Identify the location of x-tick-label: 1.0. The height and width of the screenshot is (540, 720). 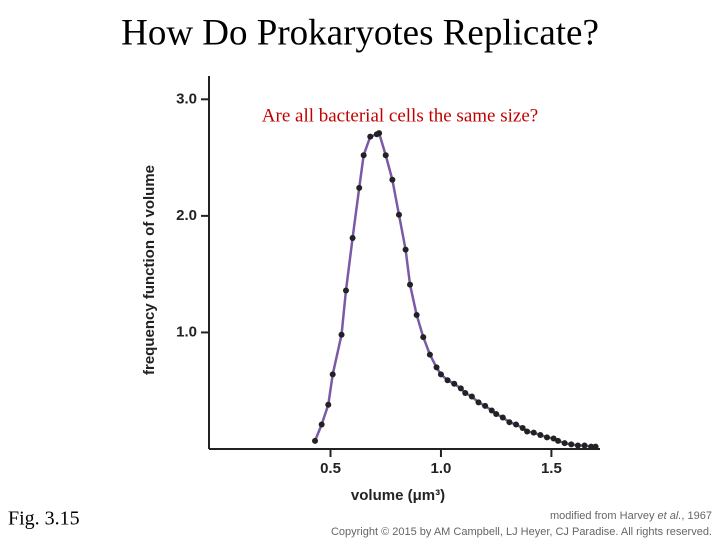
(441, 468).